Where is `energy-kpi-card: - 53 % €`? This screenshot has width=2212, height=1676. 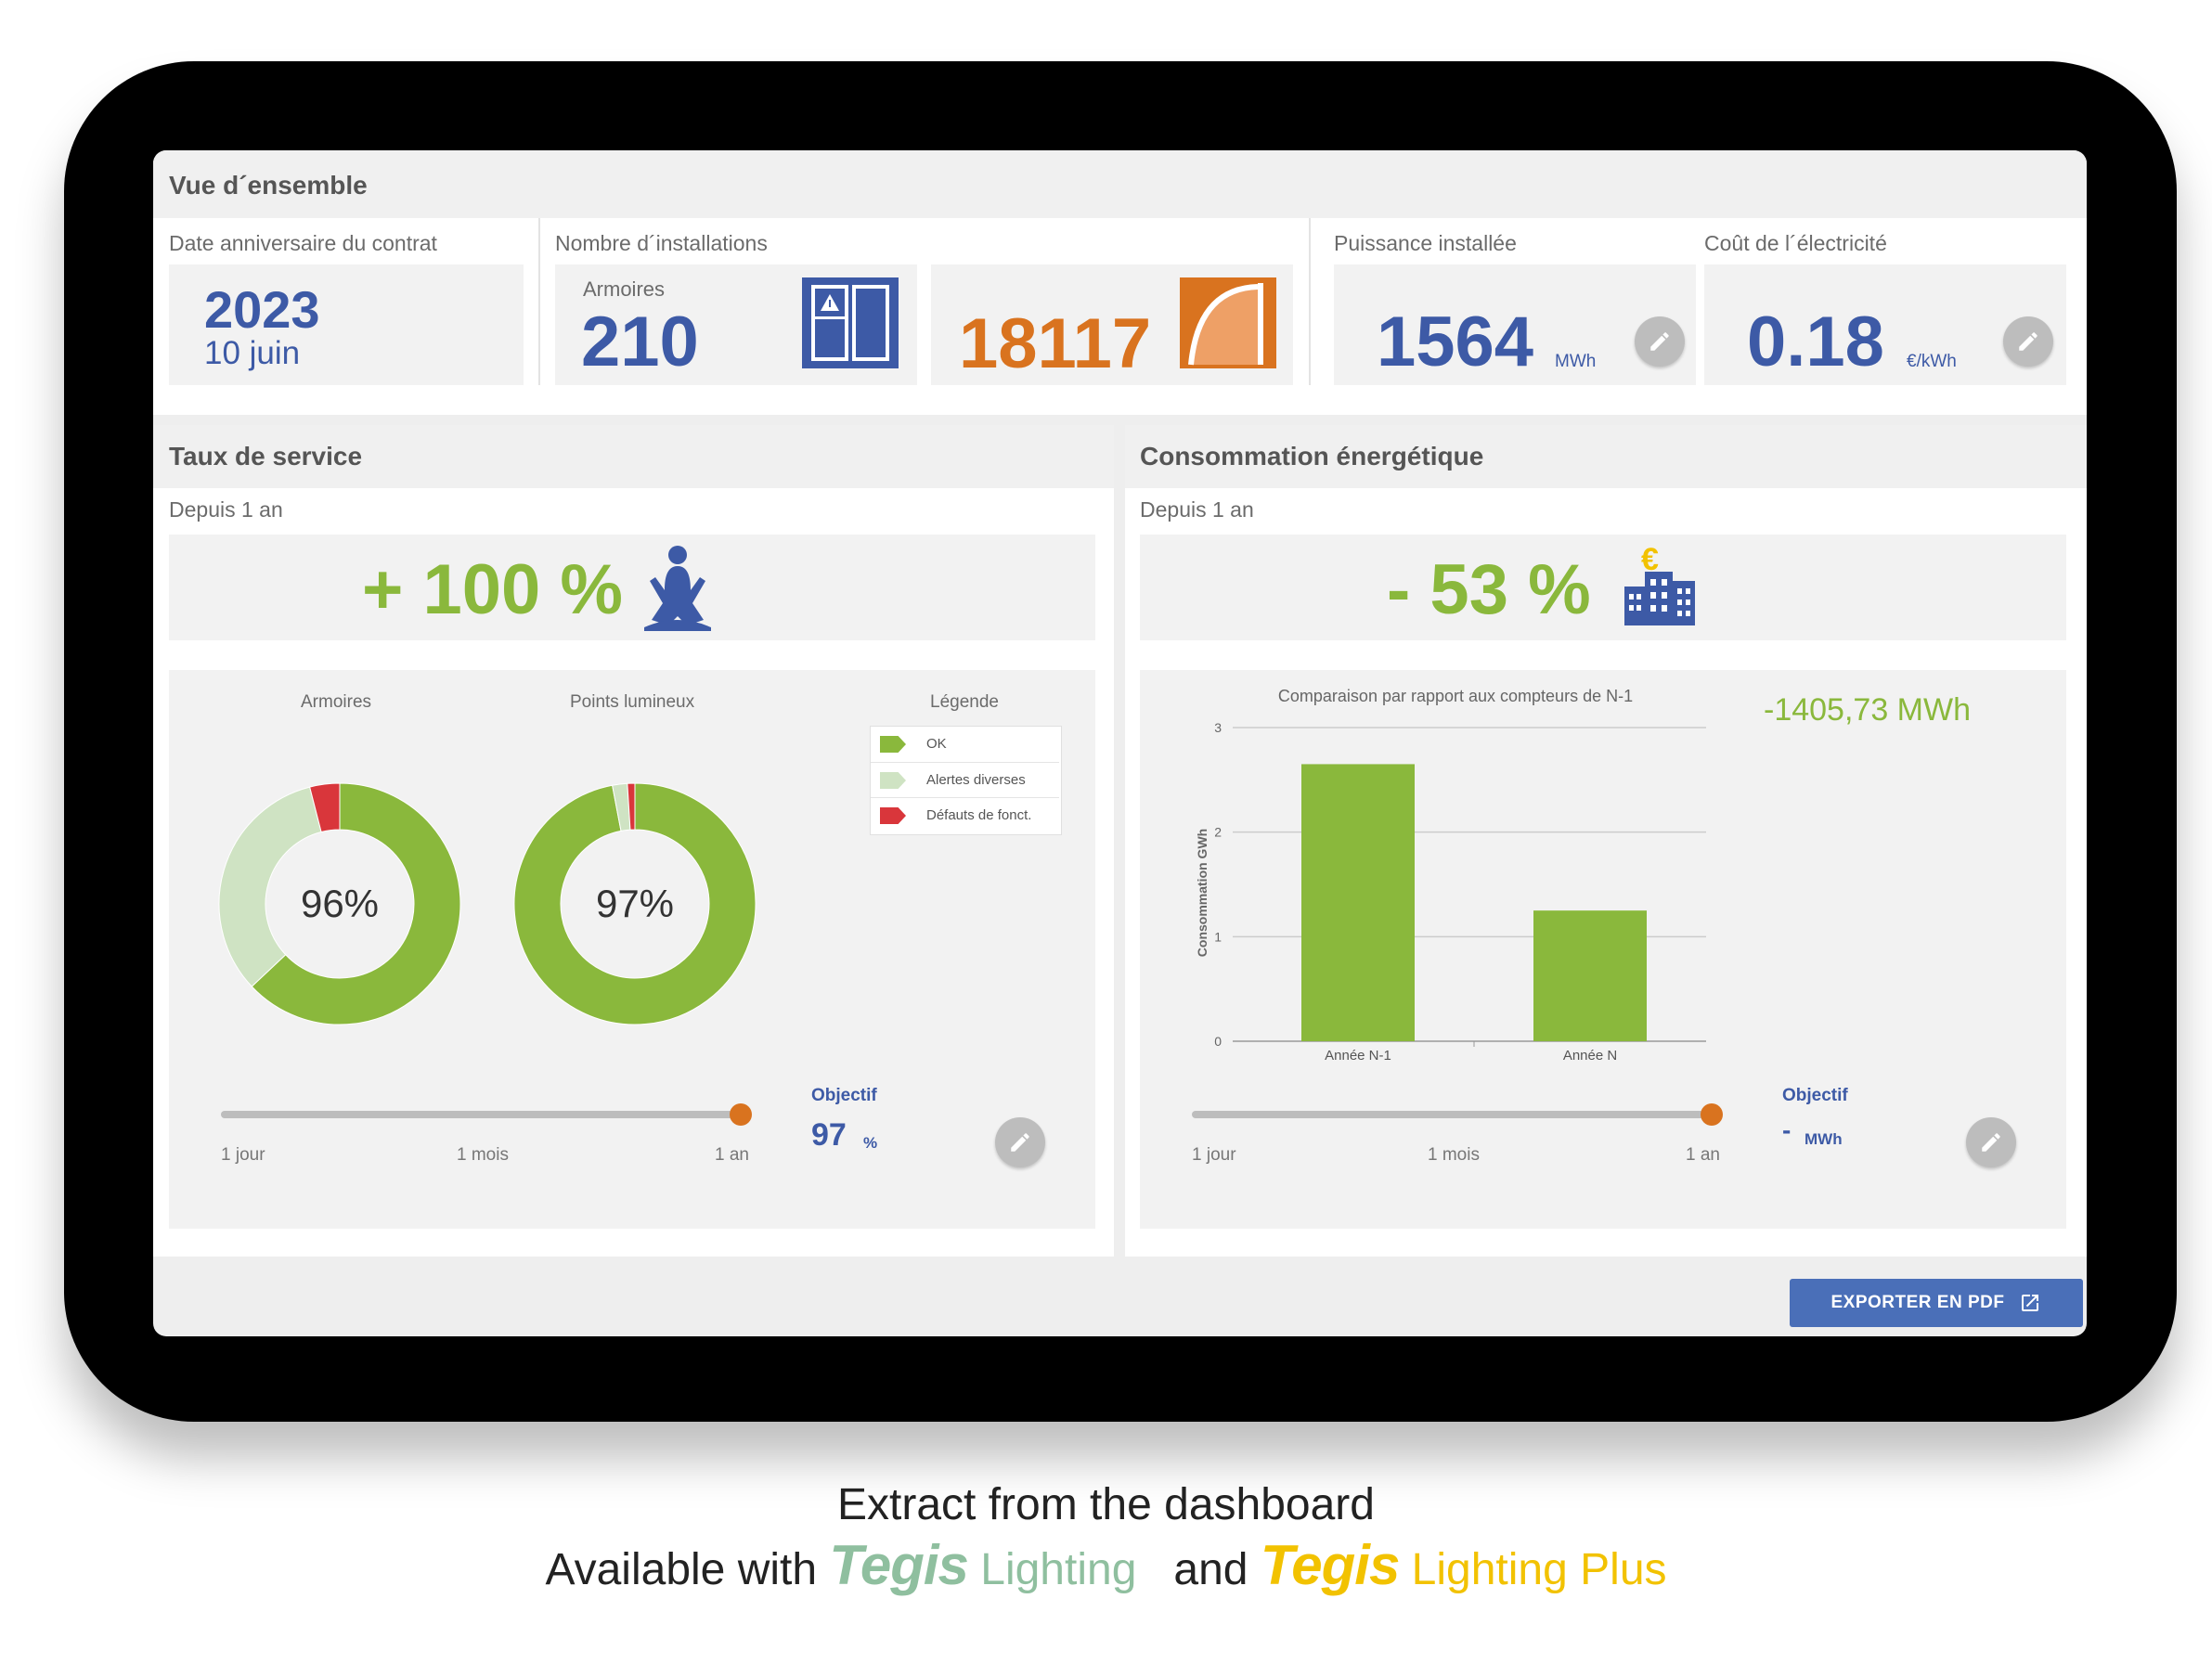 energy-kpi-card: - 53 % € is located at coordinates (1603, 587).